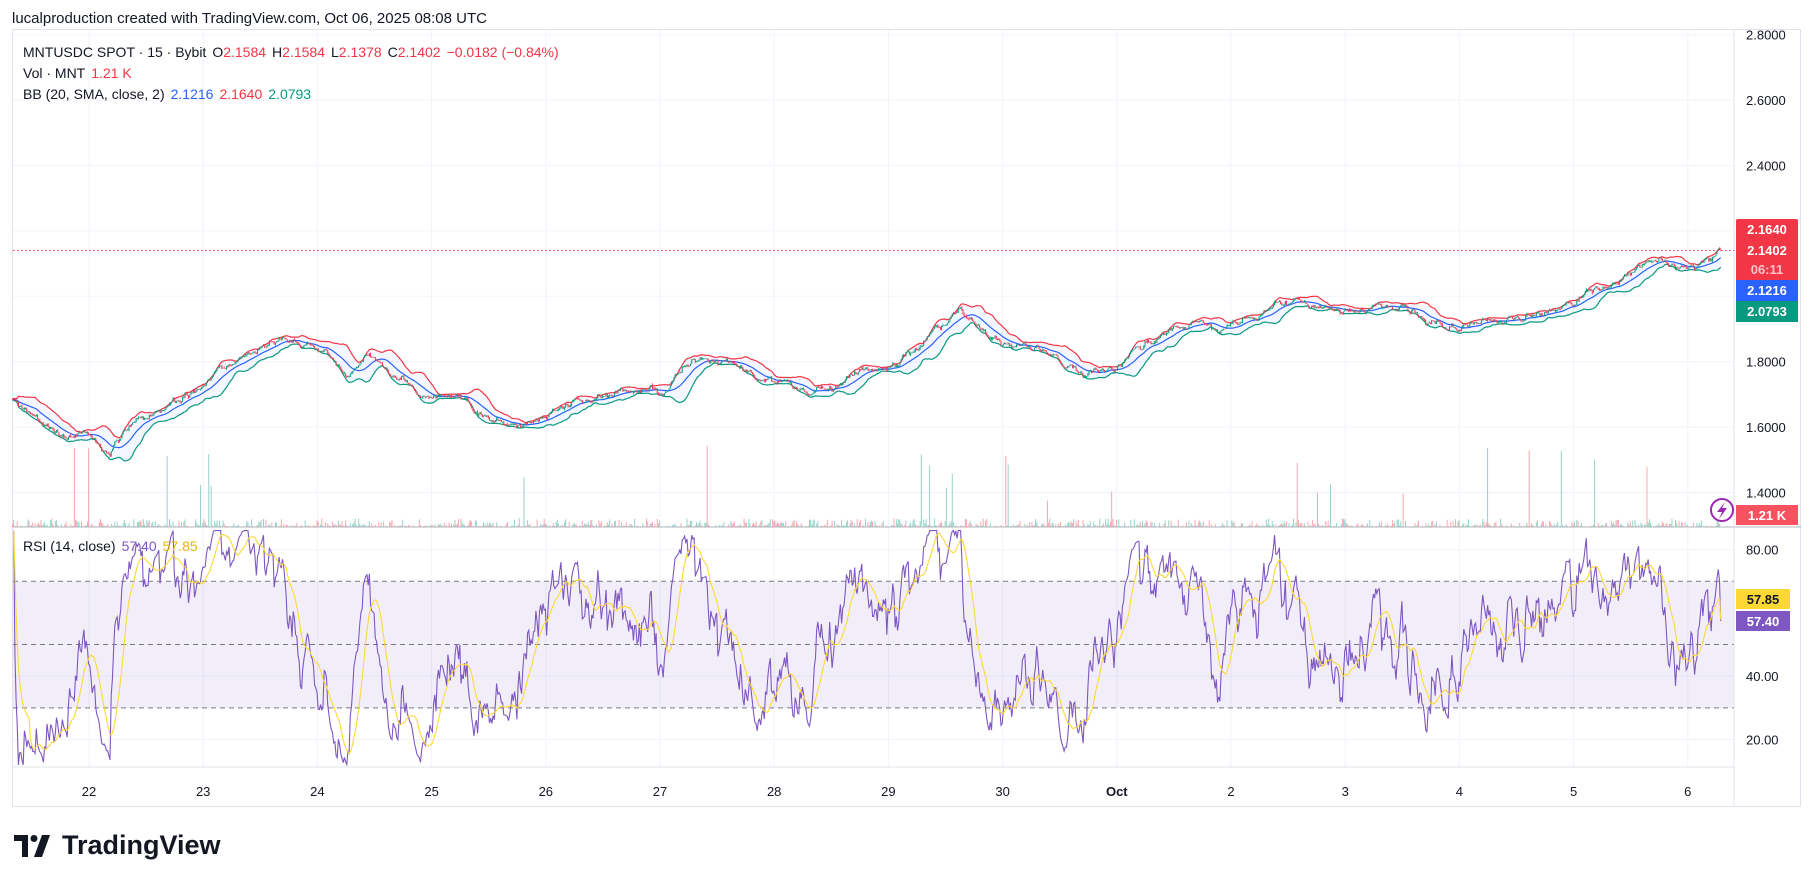 This screenshot has width=1814, height=884. Describe the element at coordinates (1762, 676) in the screenshot. I see `rsi-tick-label: 40.00` at that location.